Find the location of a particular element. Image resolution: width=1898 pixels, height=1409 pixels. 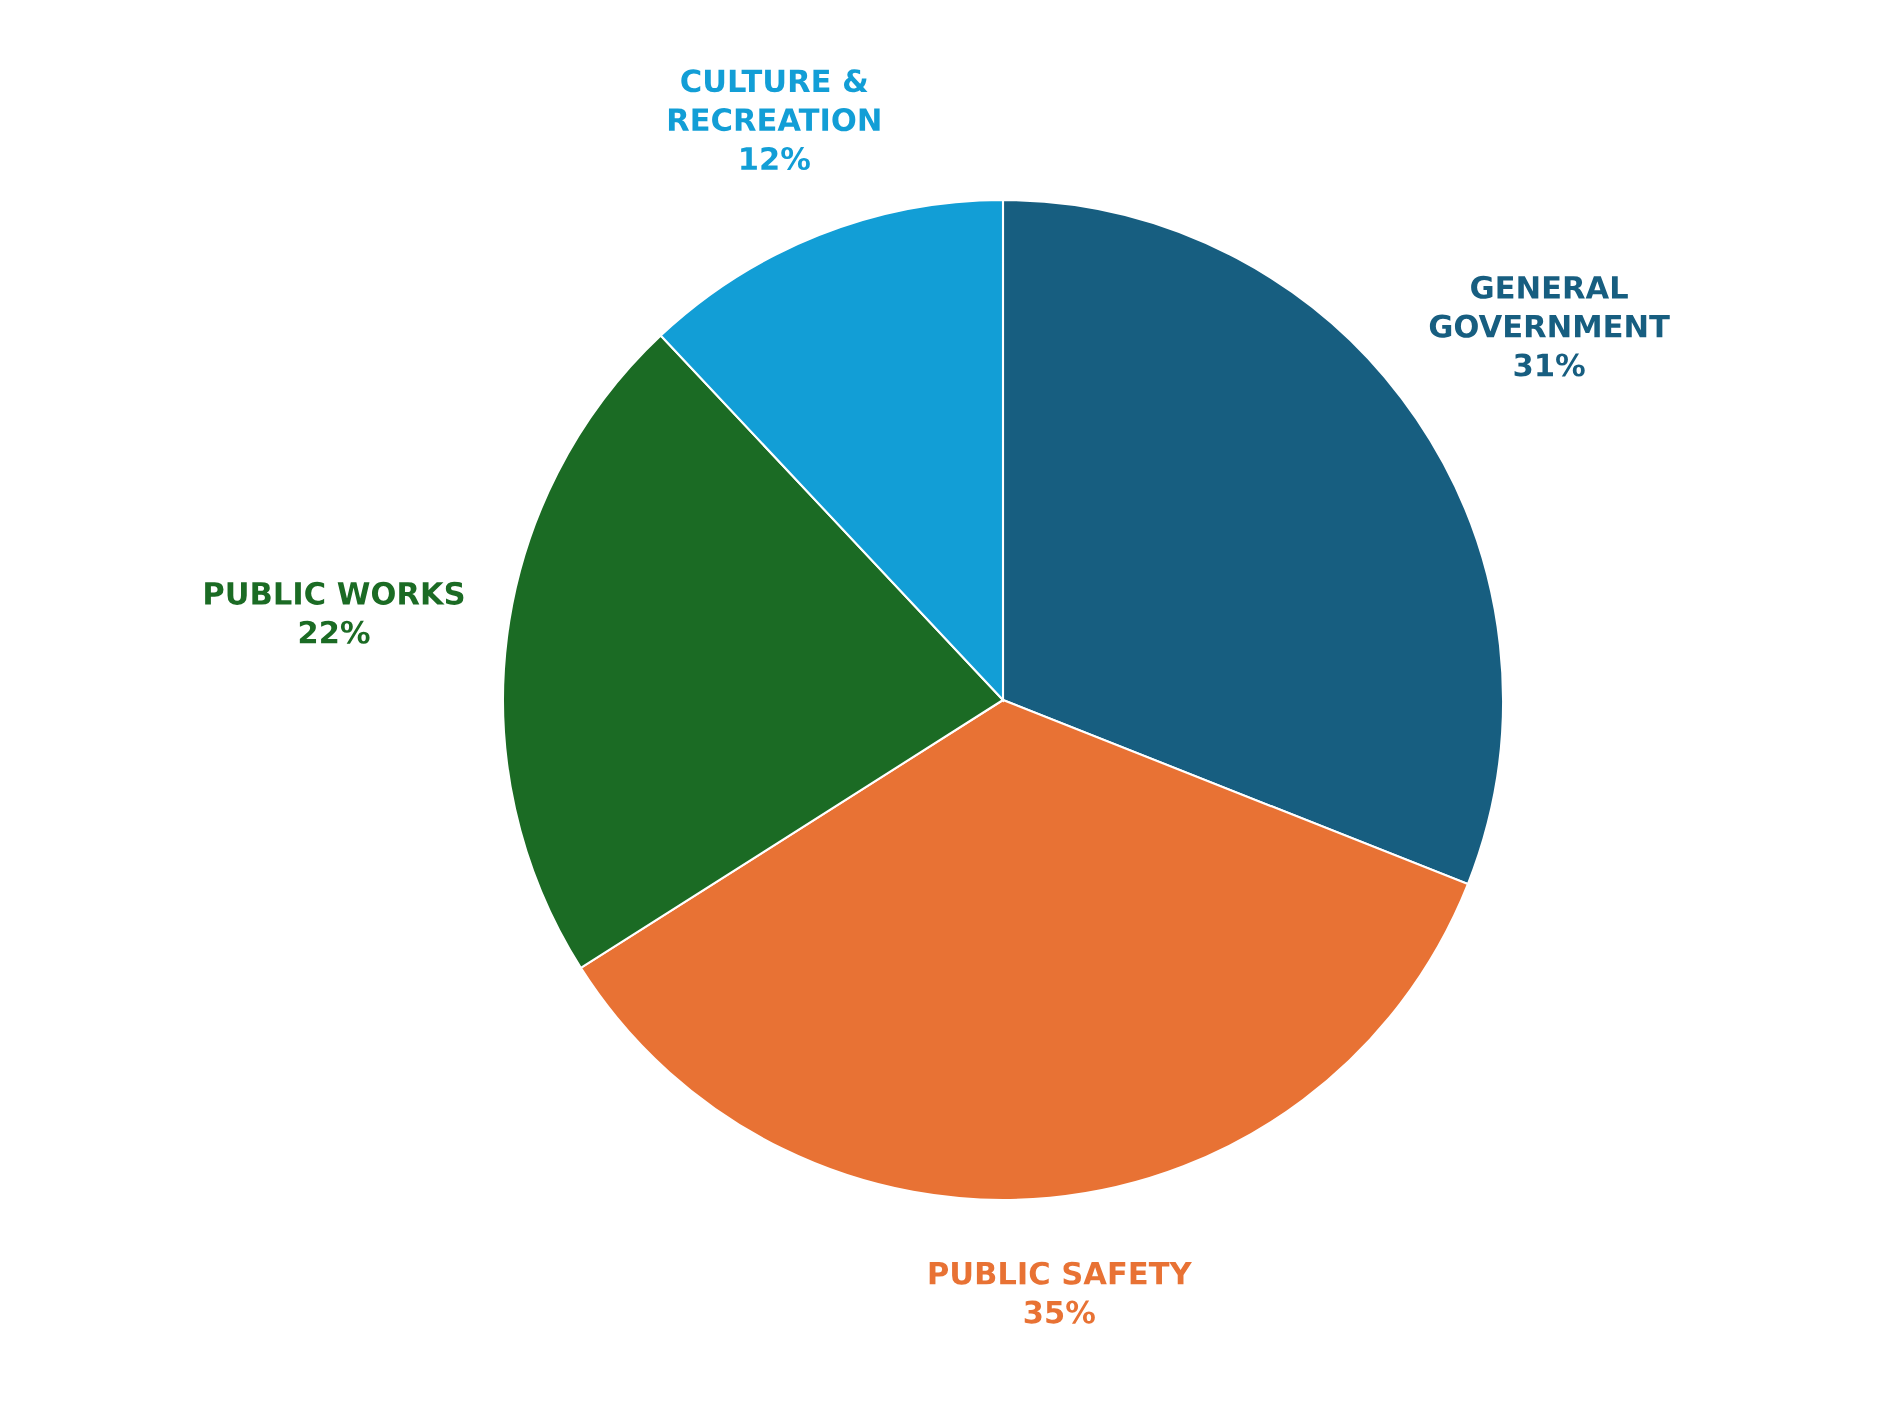

data-label: 35% is located at coordinates (1059, 1312).